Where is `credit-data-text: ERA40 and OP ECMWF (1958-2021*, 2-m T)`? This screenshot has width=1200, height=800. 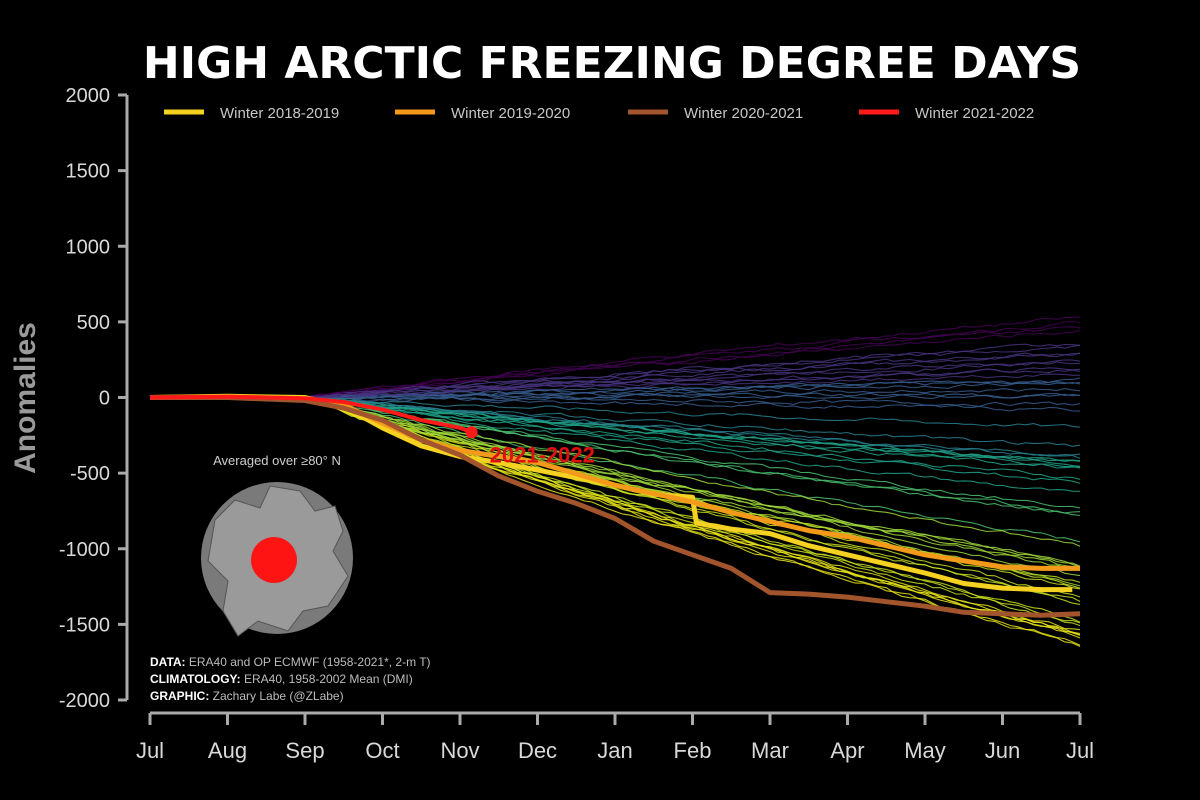
credit-data-text: ERA40 and OP ECMWF (1958-2021*, 2-m T) is located at coordinates (308, 662).